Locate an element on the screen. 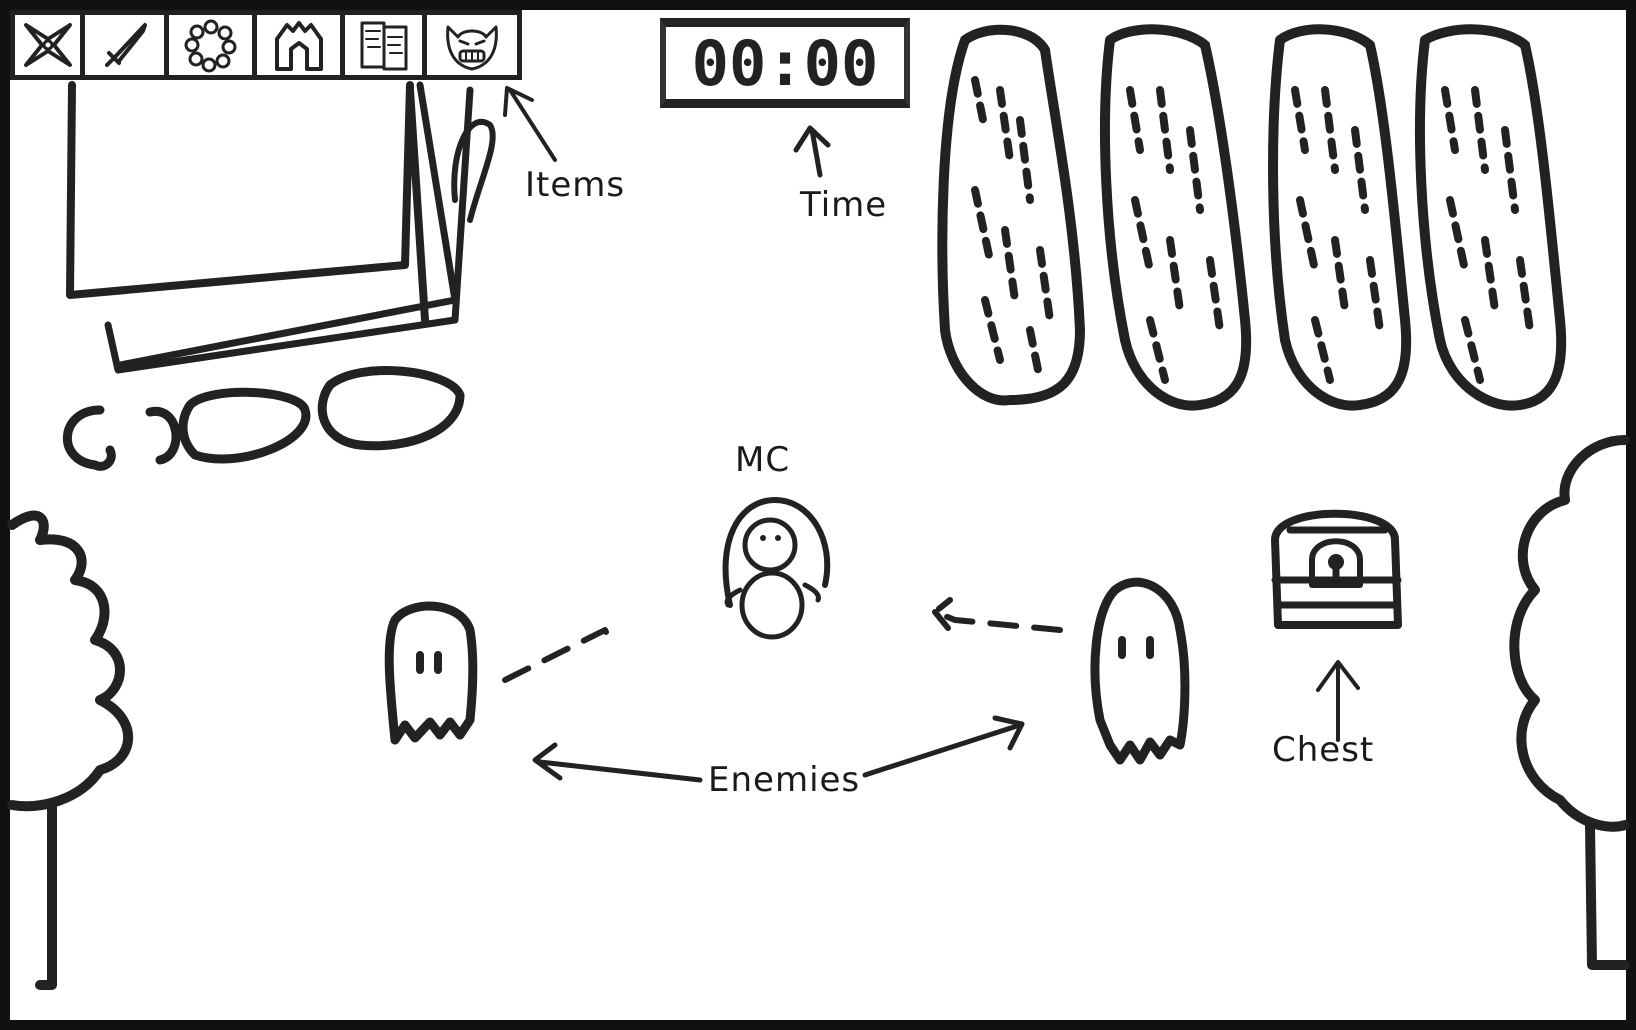 The width and height of the screenshot is (1636, 1030). oni-mask-icon is located at coordinates (472, 48).